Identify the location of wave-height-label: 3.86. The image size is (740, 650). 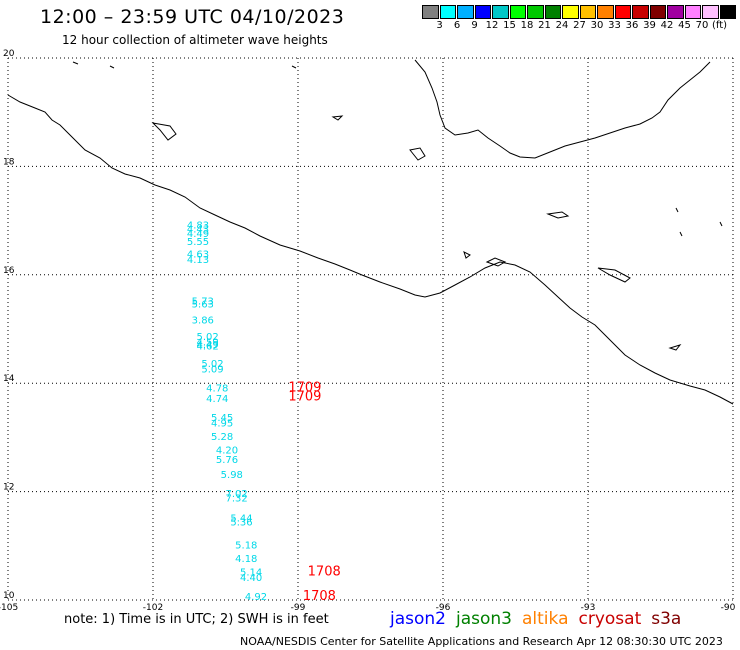
(203, 321).